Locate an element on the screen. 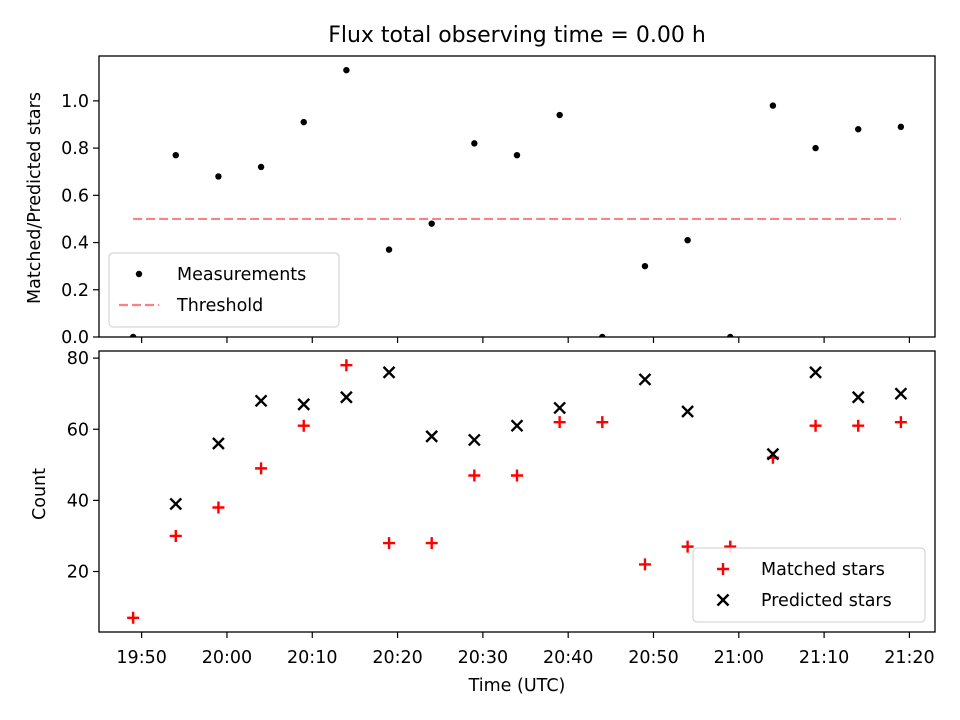 This screenshot has height=720, width=960. y-tick-label: 80 is located at coordinates (78, 359).